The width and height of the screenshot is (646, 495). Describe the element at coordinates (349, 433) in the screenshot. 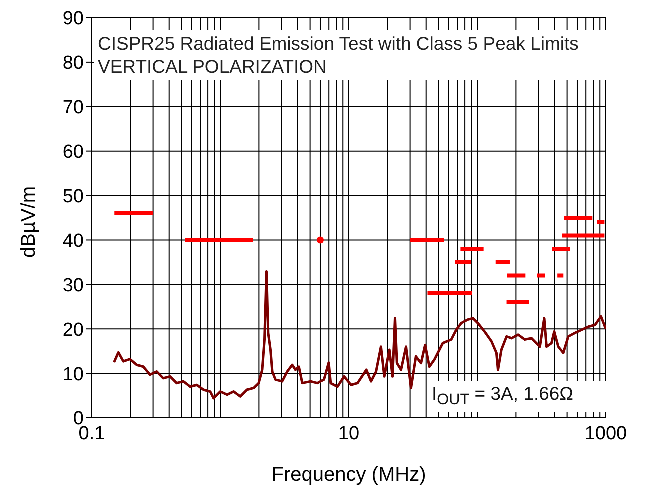

I see `x-tick-label: 10` at that location.